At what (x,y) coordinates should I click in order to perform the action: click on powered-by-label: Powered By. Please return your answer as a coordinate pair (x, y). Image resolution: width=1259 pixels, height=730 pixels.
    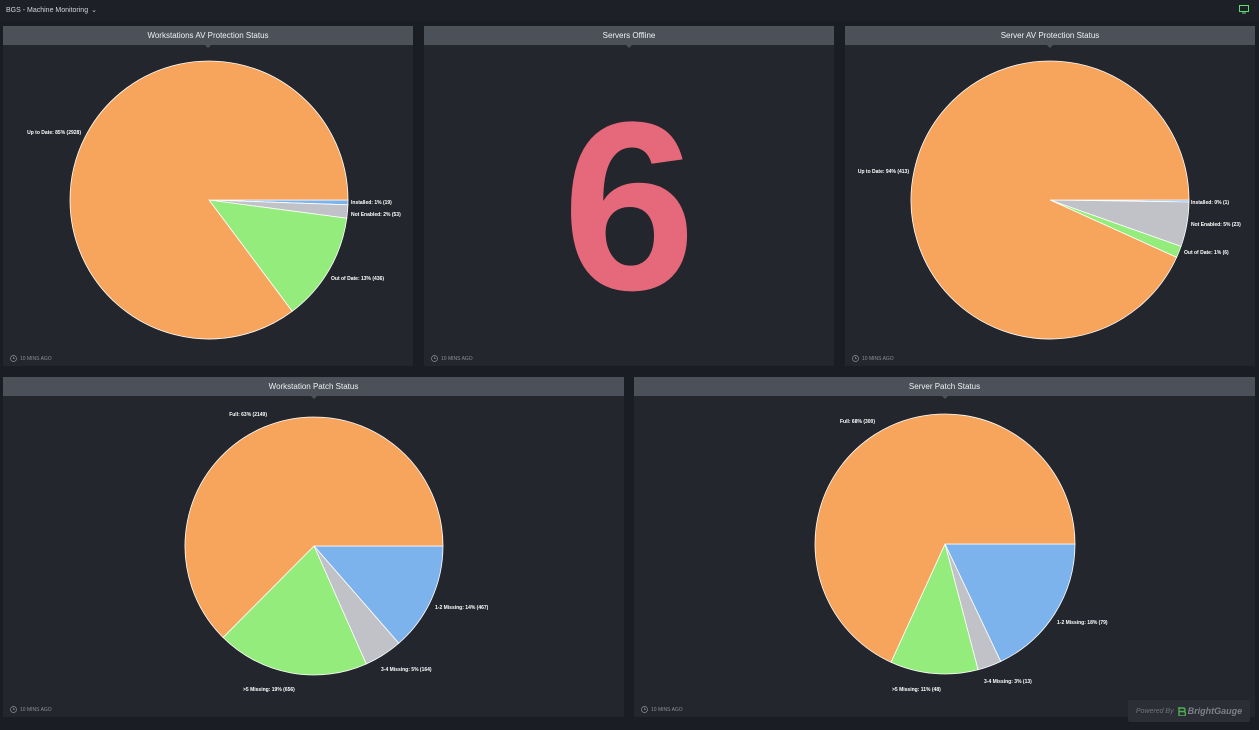
    Looking at the image, I should click on (1154, 711).